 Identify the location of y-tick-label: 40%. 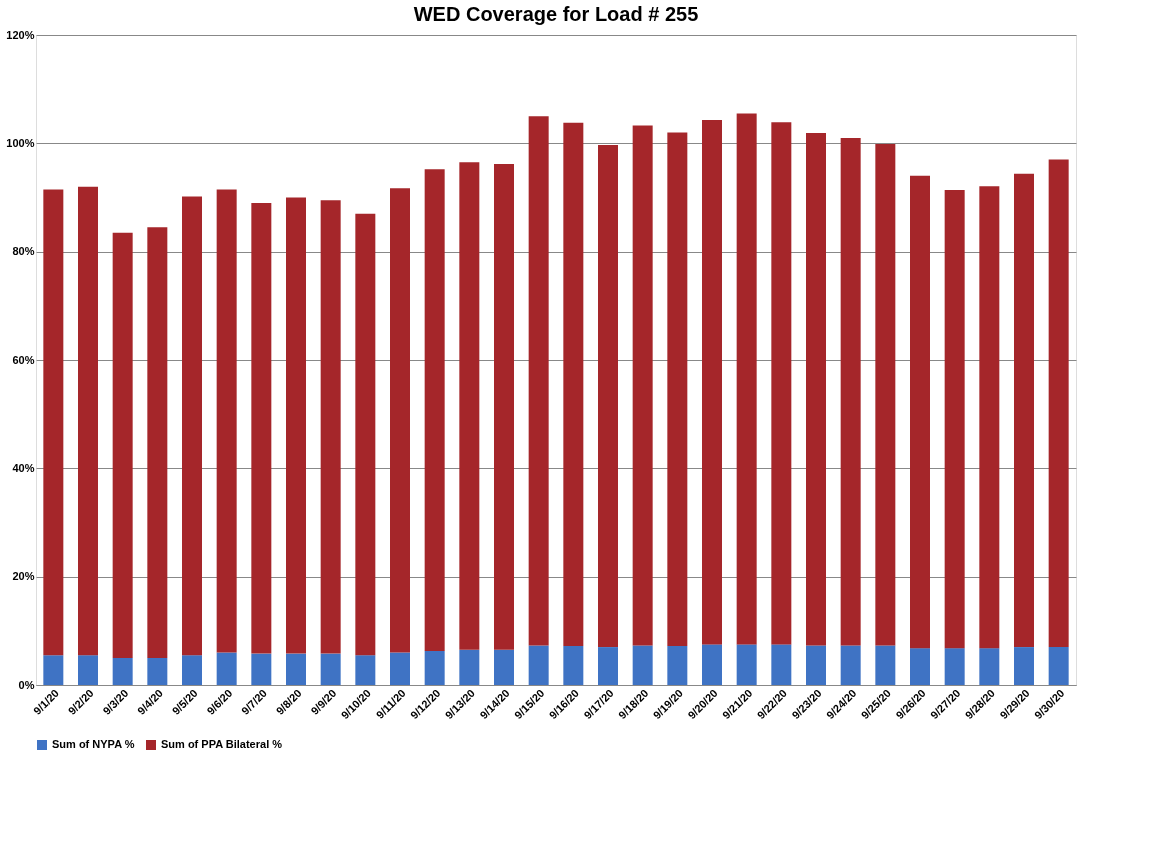
(23, 467).